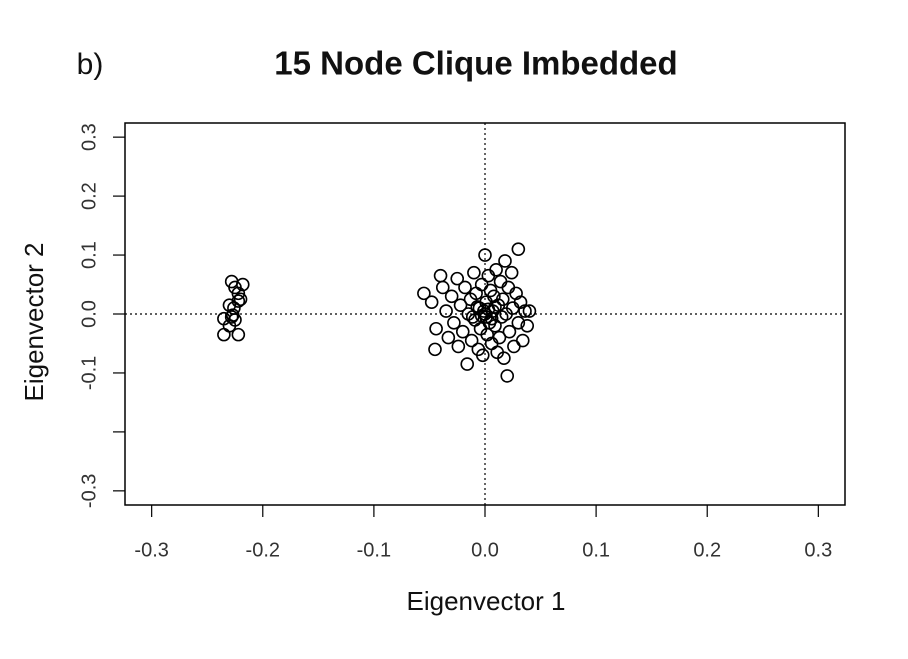 This screenshot has height=659, width=908. What do you see at coordinates (89, 137) in the screenshot?
I see `y-tick-label: 0.3` at bounding box center [89, 137].